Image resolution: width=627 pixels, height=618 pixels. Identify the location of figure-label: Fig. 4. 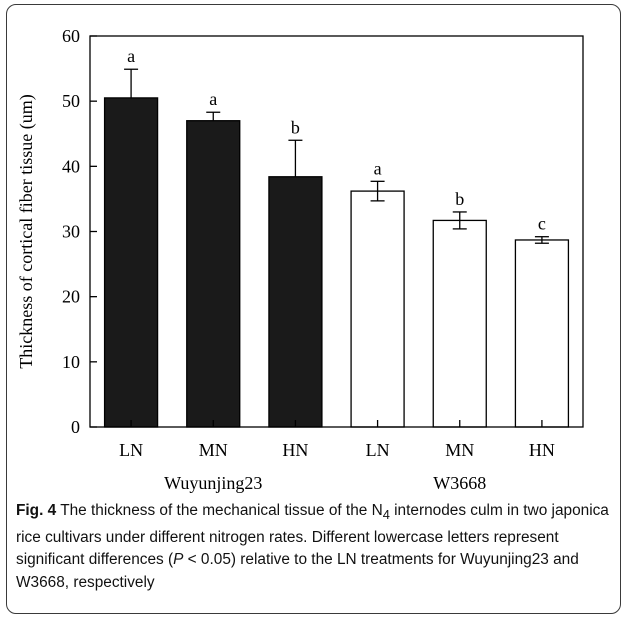
(36, 510).